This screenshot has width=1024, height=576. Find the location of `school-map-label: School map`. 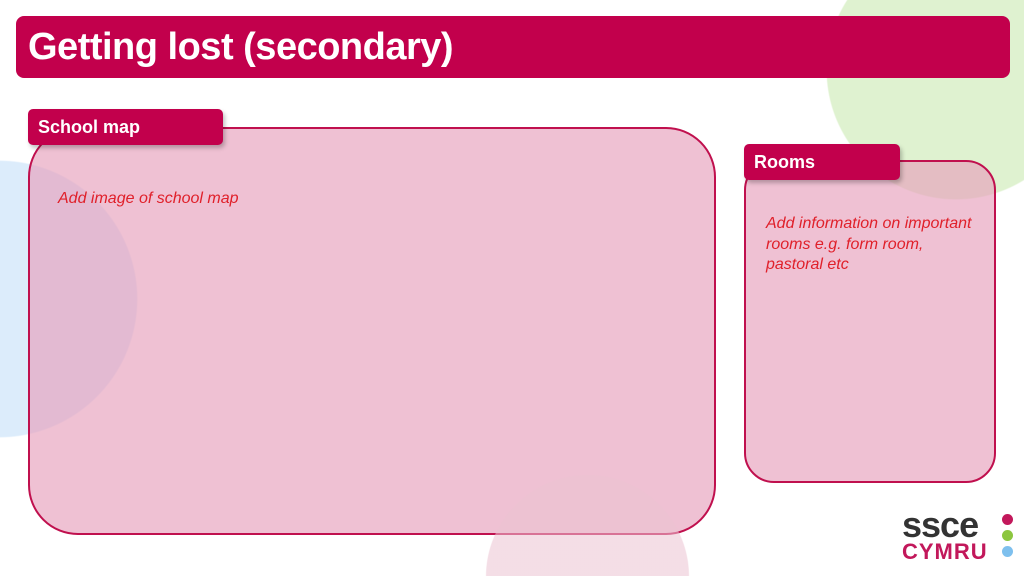

school-map-label: School map is located at coordinates (125, 127).